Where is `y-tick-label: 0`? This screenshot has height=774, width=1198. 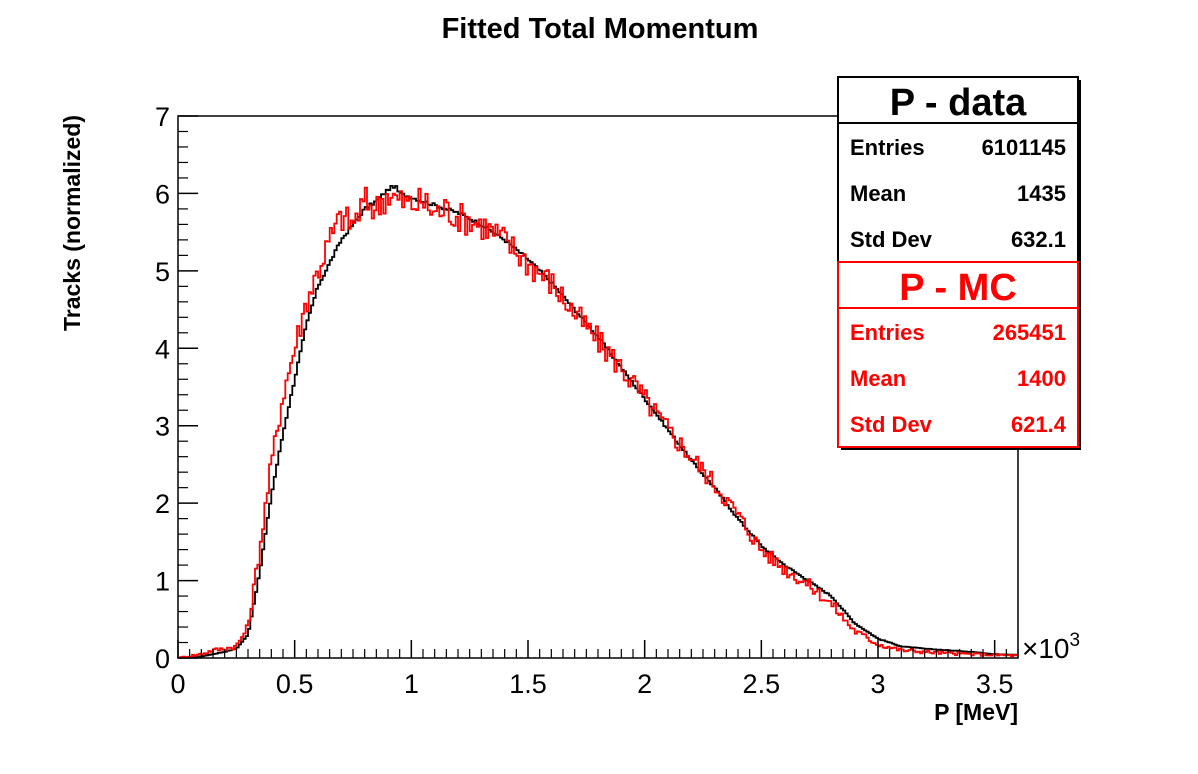 y-tick-label: 0 is located at coordinates (162, 659).